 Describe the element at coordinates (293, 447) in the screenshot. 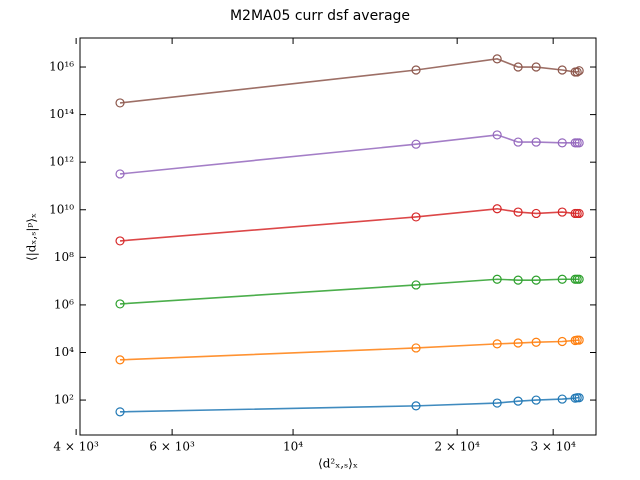

I see `x-tick-label: 10⁴` at that location.